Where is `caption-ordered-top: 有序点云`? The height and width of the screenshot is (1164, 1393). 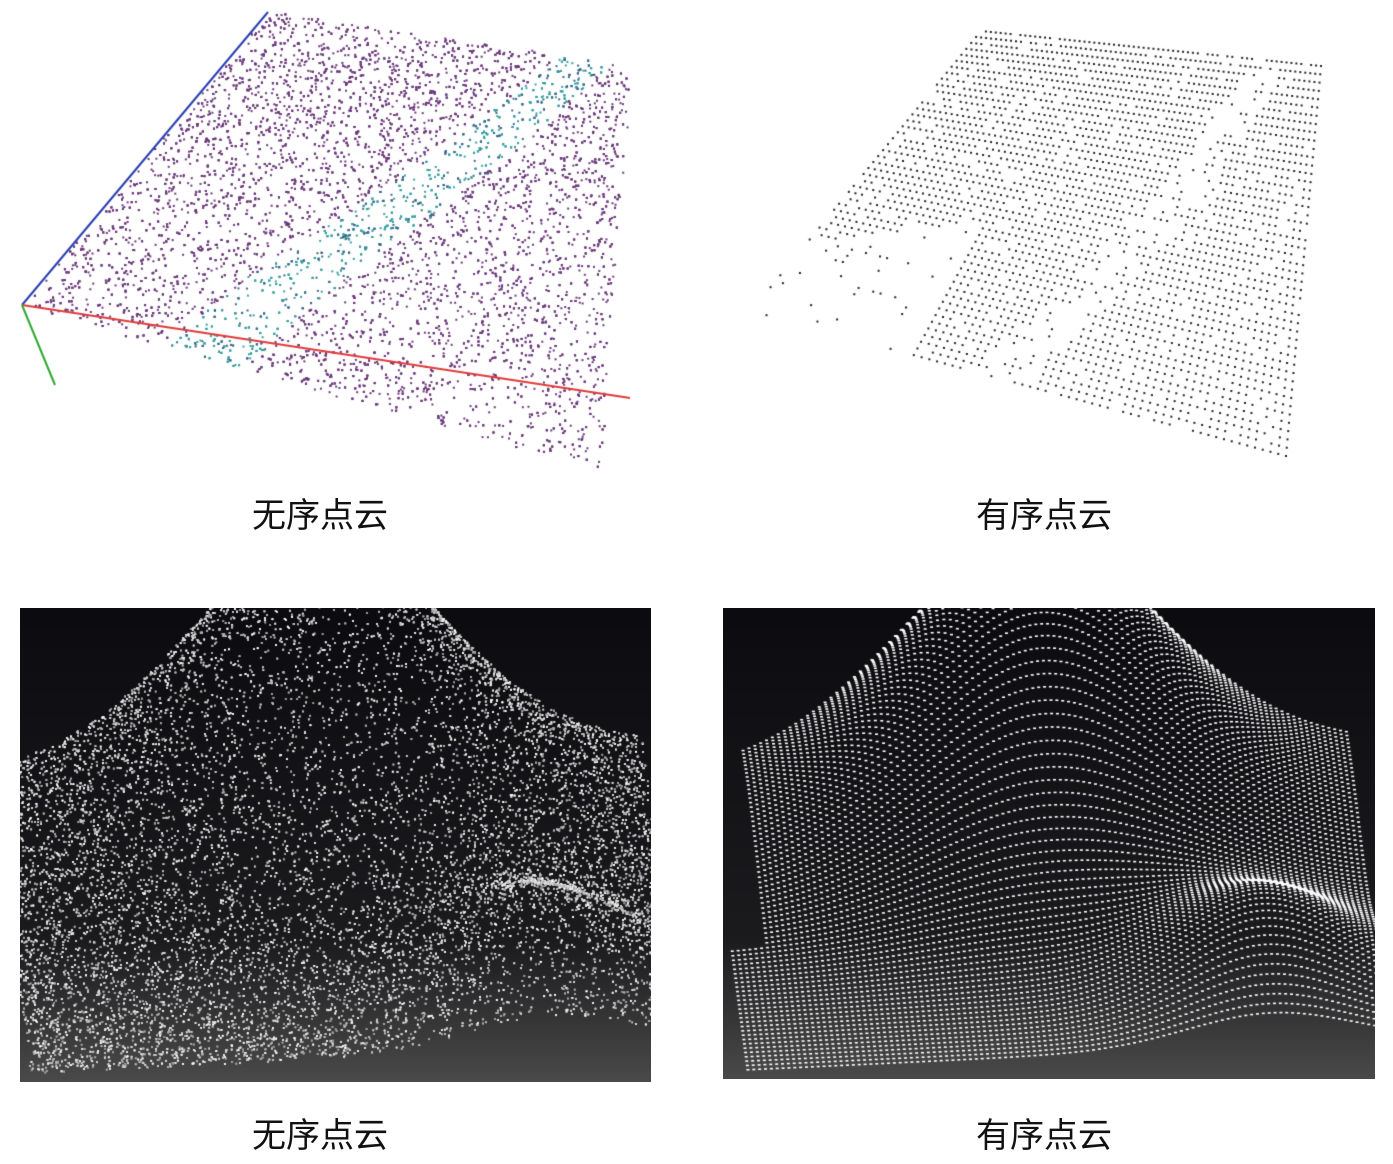 caption-ordered-top: 有序点云 is located at coordinates (1044, 516).